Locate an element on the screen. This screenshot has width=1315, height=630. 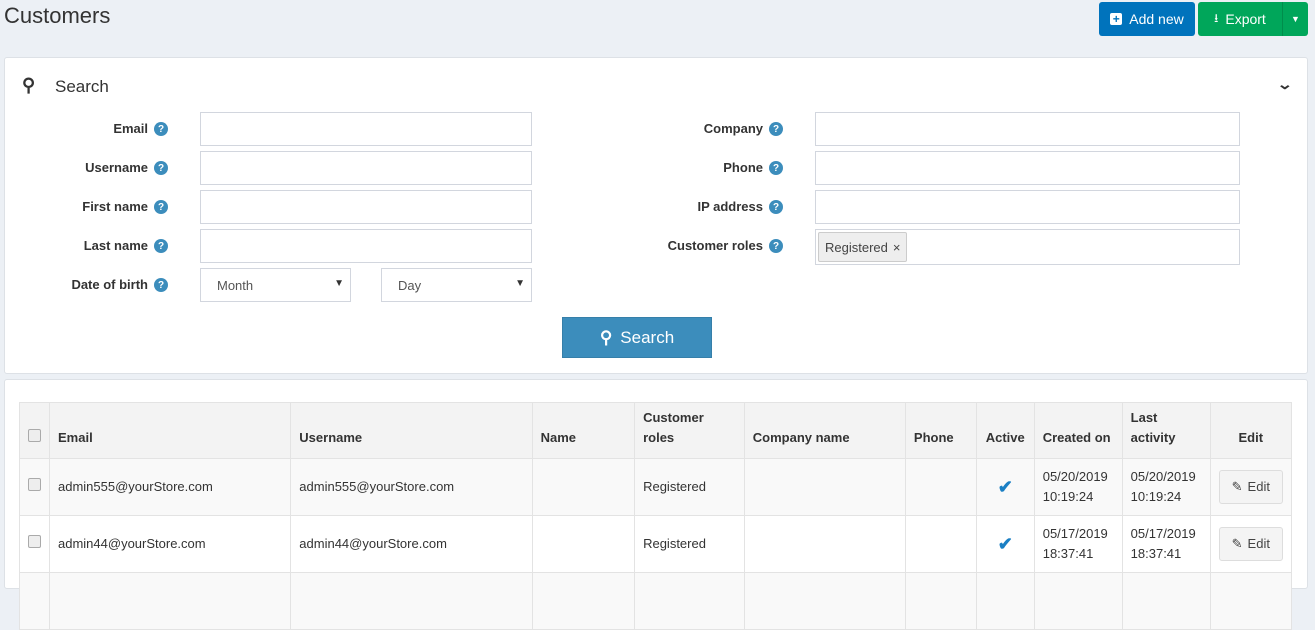
cell-created-on: 05/20/2019 10:19:24 is located at coordinates (1078, 487).